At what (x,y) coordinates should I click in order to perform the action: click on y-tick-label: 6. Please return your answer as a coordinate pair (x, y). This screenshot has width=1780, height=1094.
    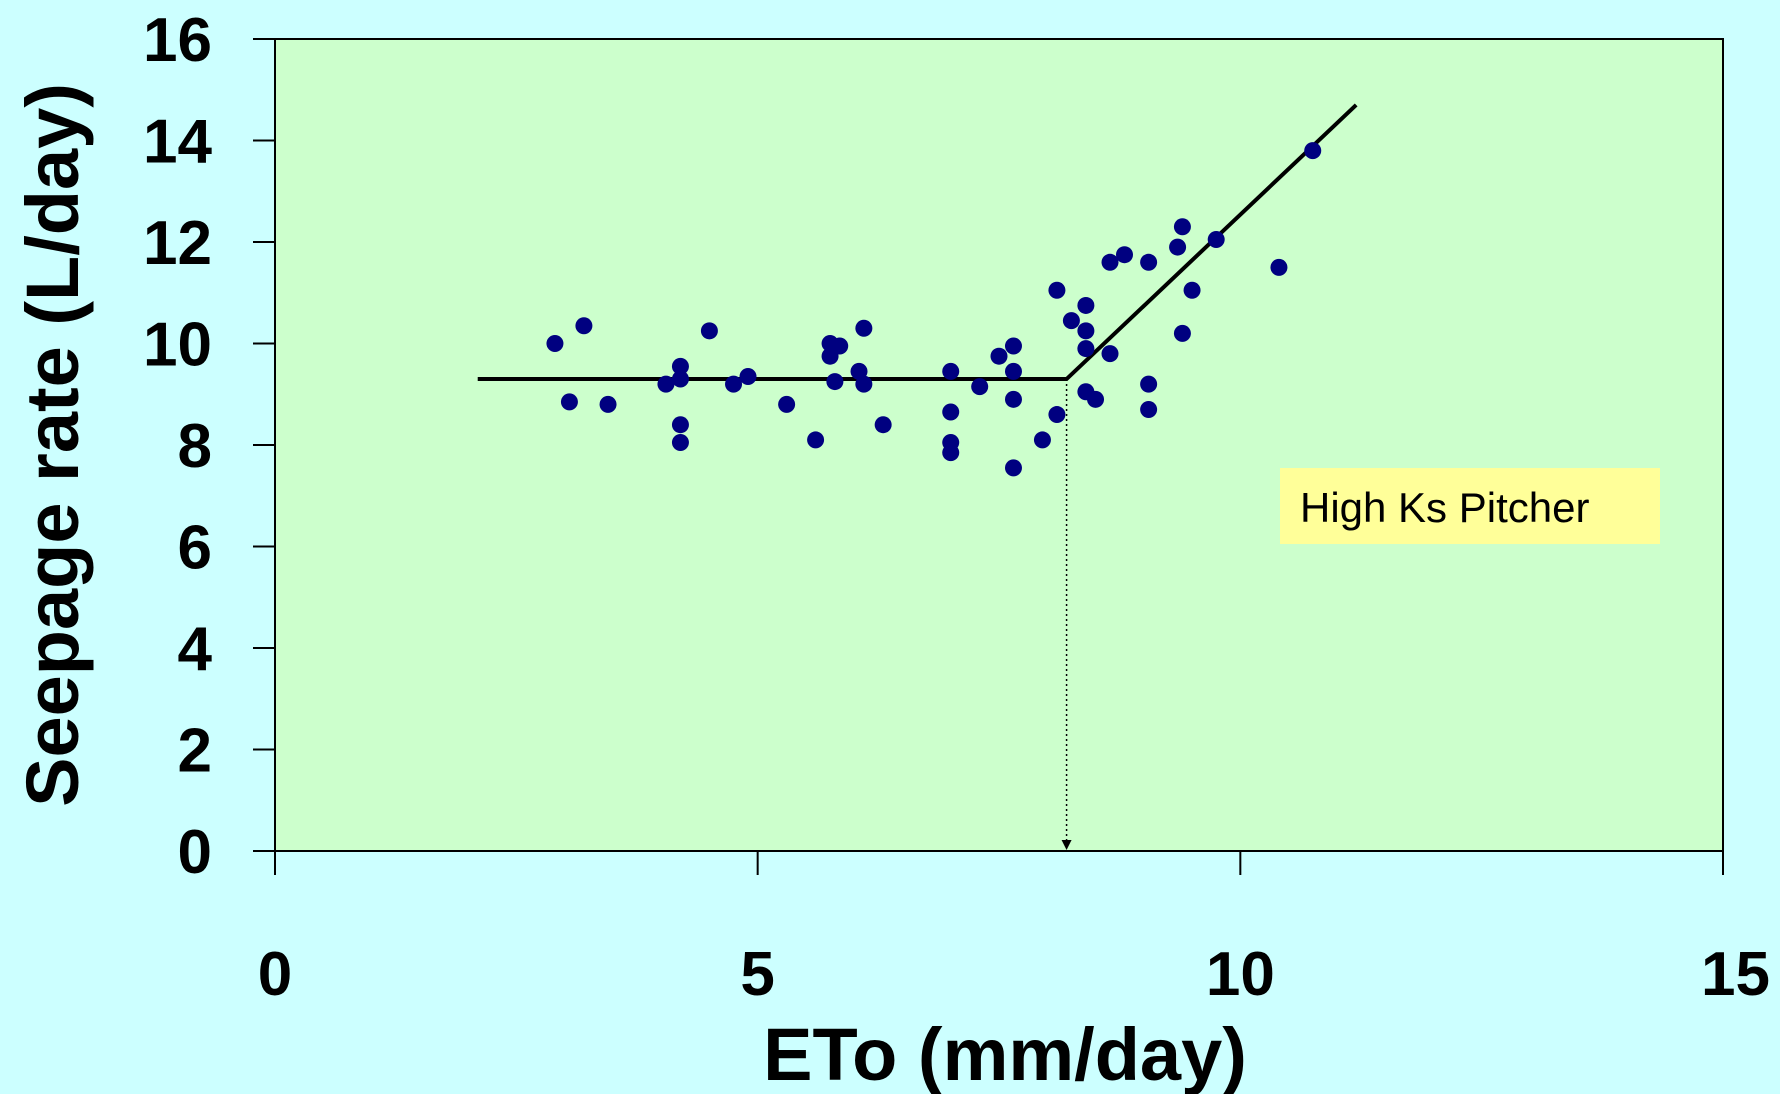
    Looking at the image, I should click on (195, 548).